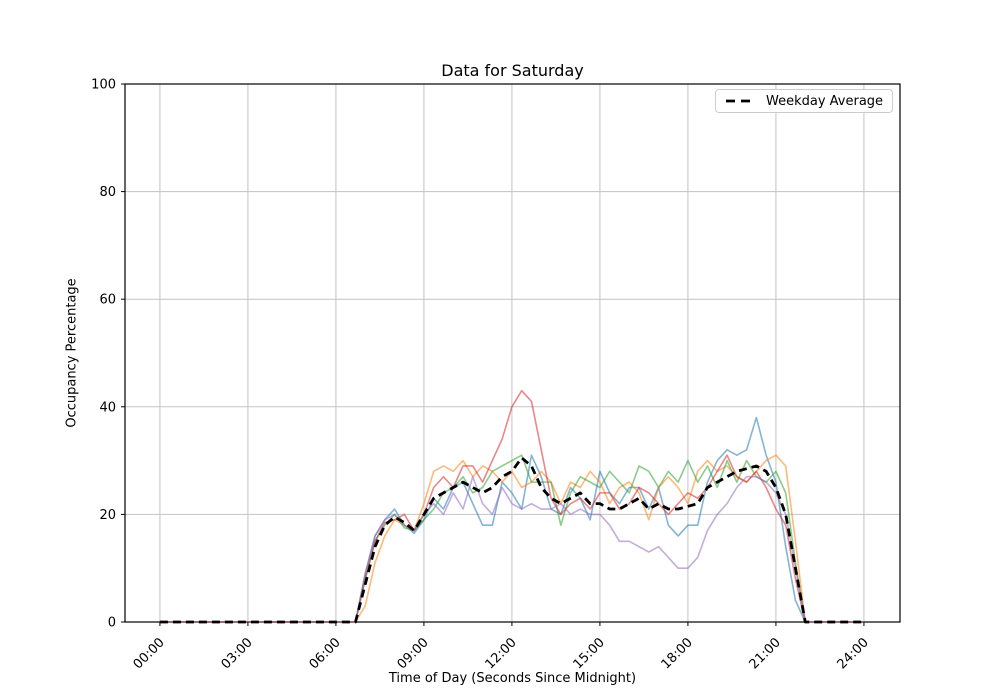 The width and height of the screenshot is (1000, 700). Describe the element at coordinates (103, 85) in the screenshot. I see `y-tick-label: 100` at that location.